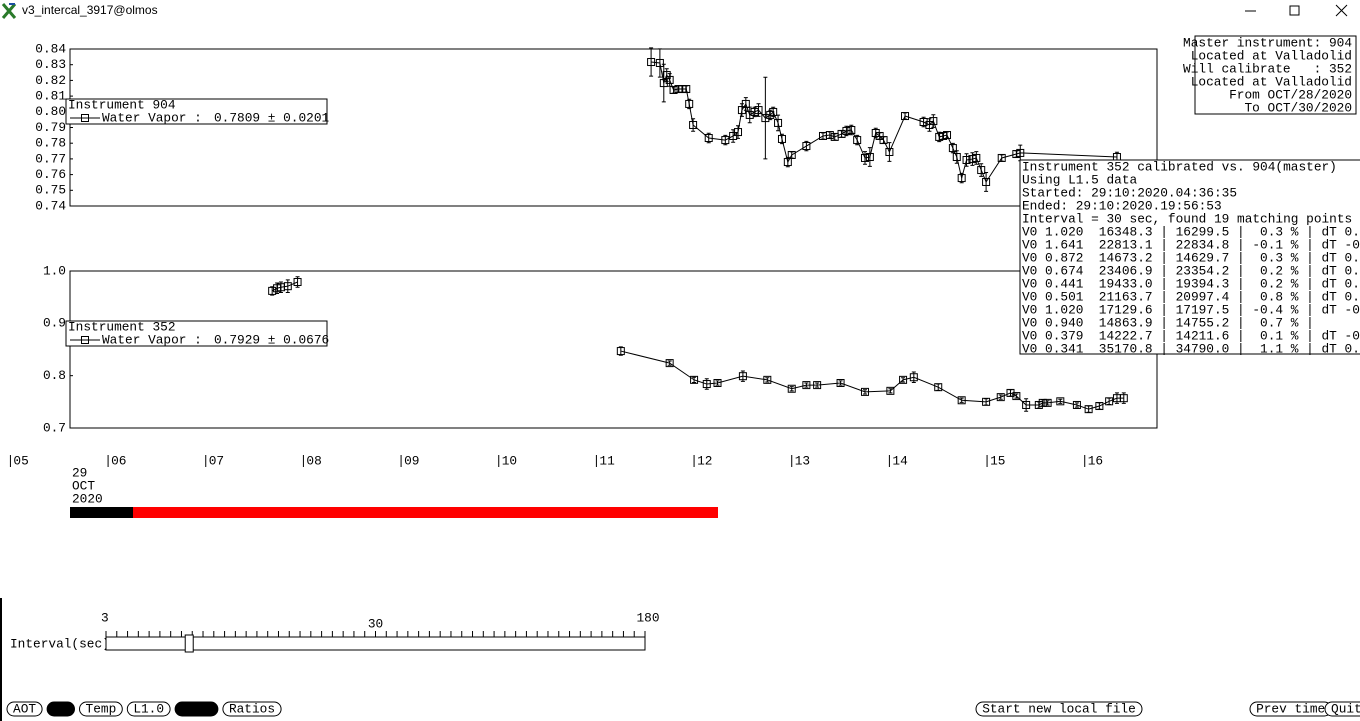 The image size is (1360, 721). Describe the element at coordinates (1267, 68) in the screenshot. I see `info-line: Will calibrate : 352` at that location.